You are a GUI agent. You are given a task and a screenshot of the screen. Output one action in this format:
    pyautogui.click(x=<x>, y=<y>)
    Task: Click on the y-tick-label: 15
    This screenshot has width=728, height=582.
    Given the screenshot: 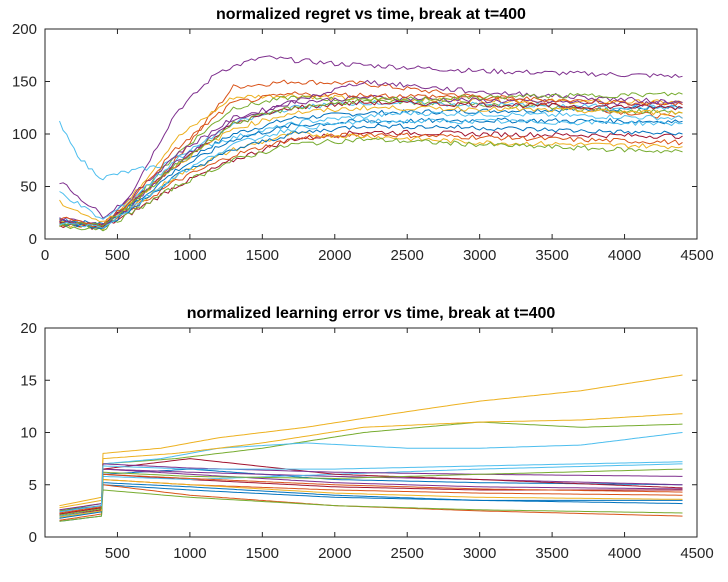 What is the action you would take?
    pyautogui.click(x=28, y=380)
    